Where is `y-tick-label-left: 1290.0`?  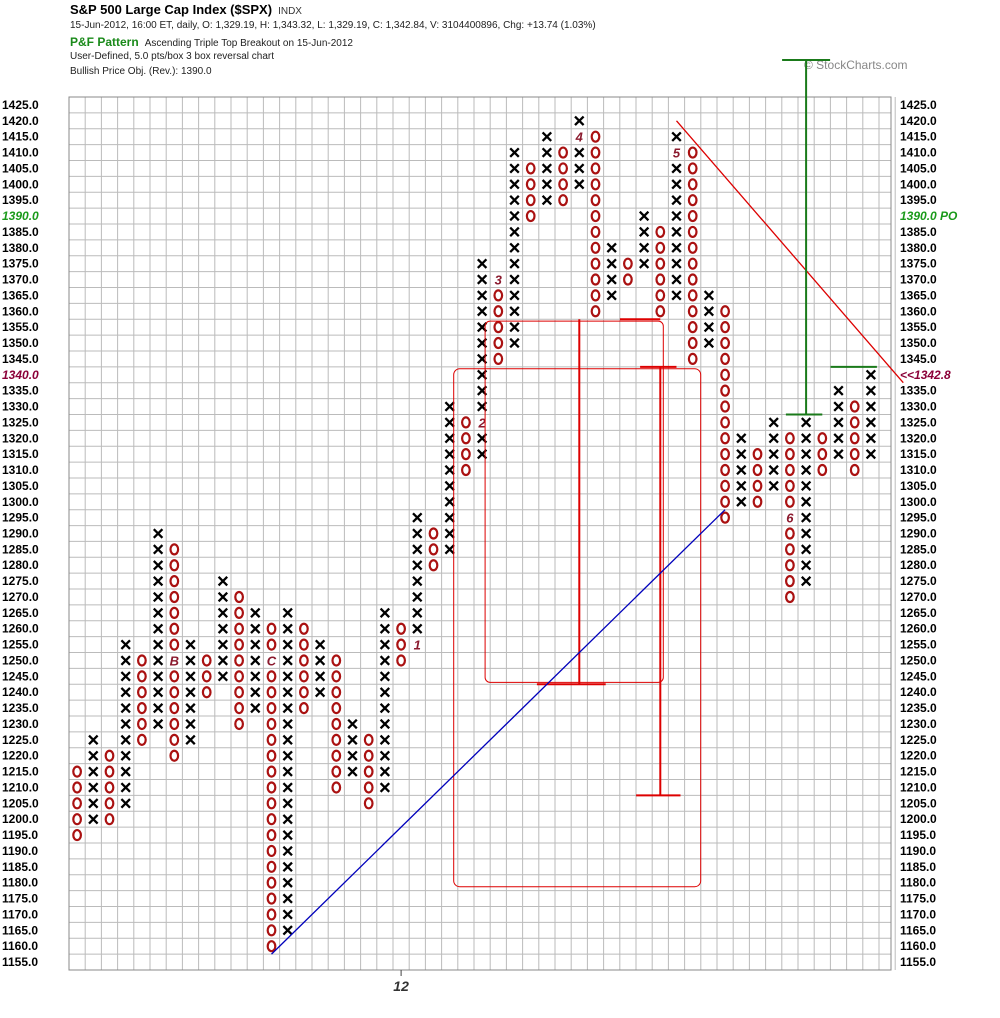
y-tick-label-left: 1290.0 is located at coordinates (20, 534).